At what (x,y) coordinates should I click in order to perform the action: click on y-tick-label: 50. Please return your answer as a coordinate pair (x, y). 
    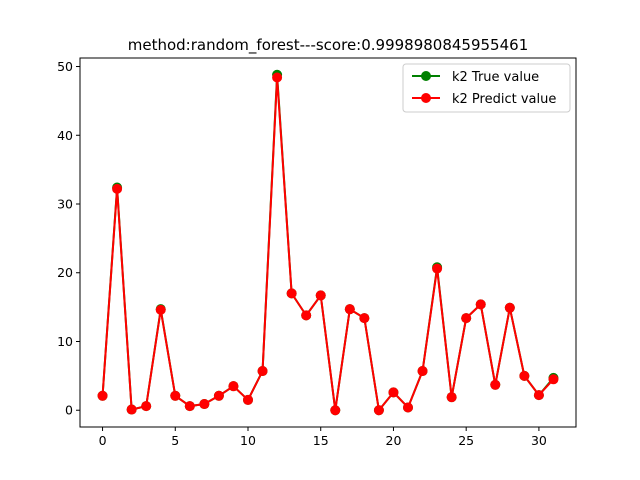
    Looking at the image, I should click on (65, 66).